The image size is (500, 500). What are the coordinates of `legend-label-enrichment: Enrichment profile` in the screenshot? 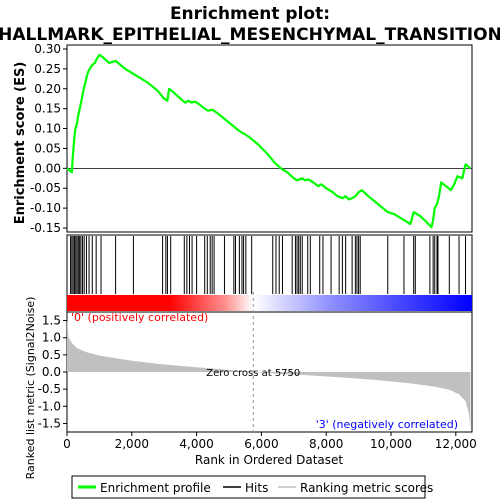 It's located at (155, 488).